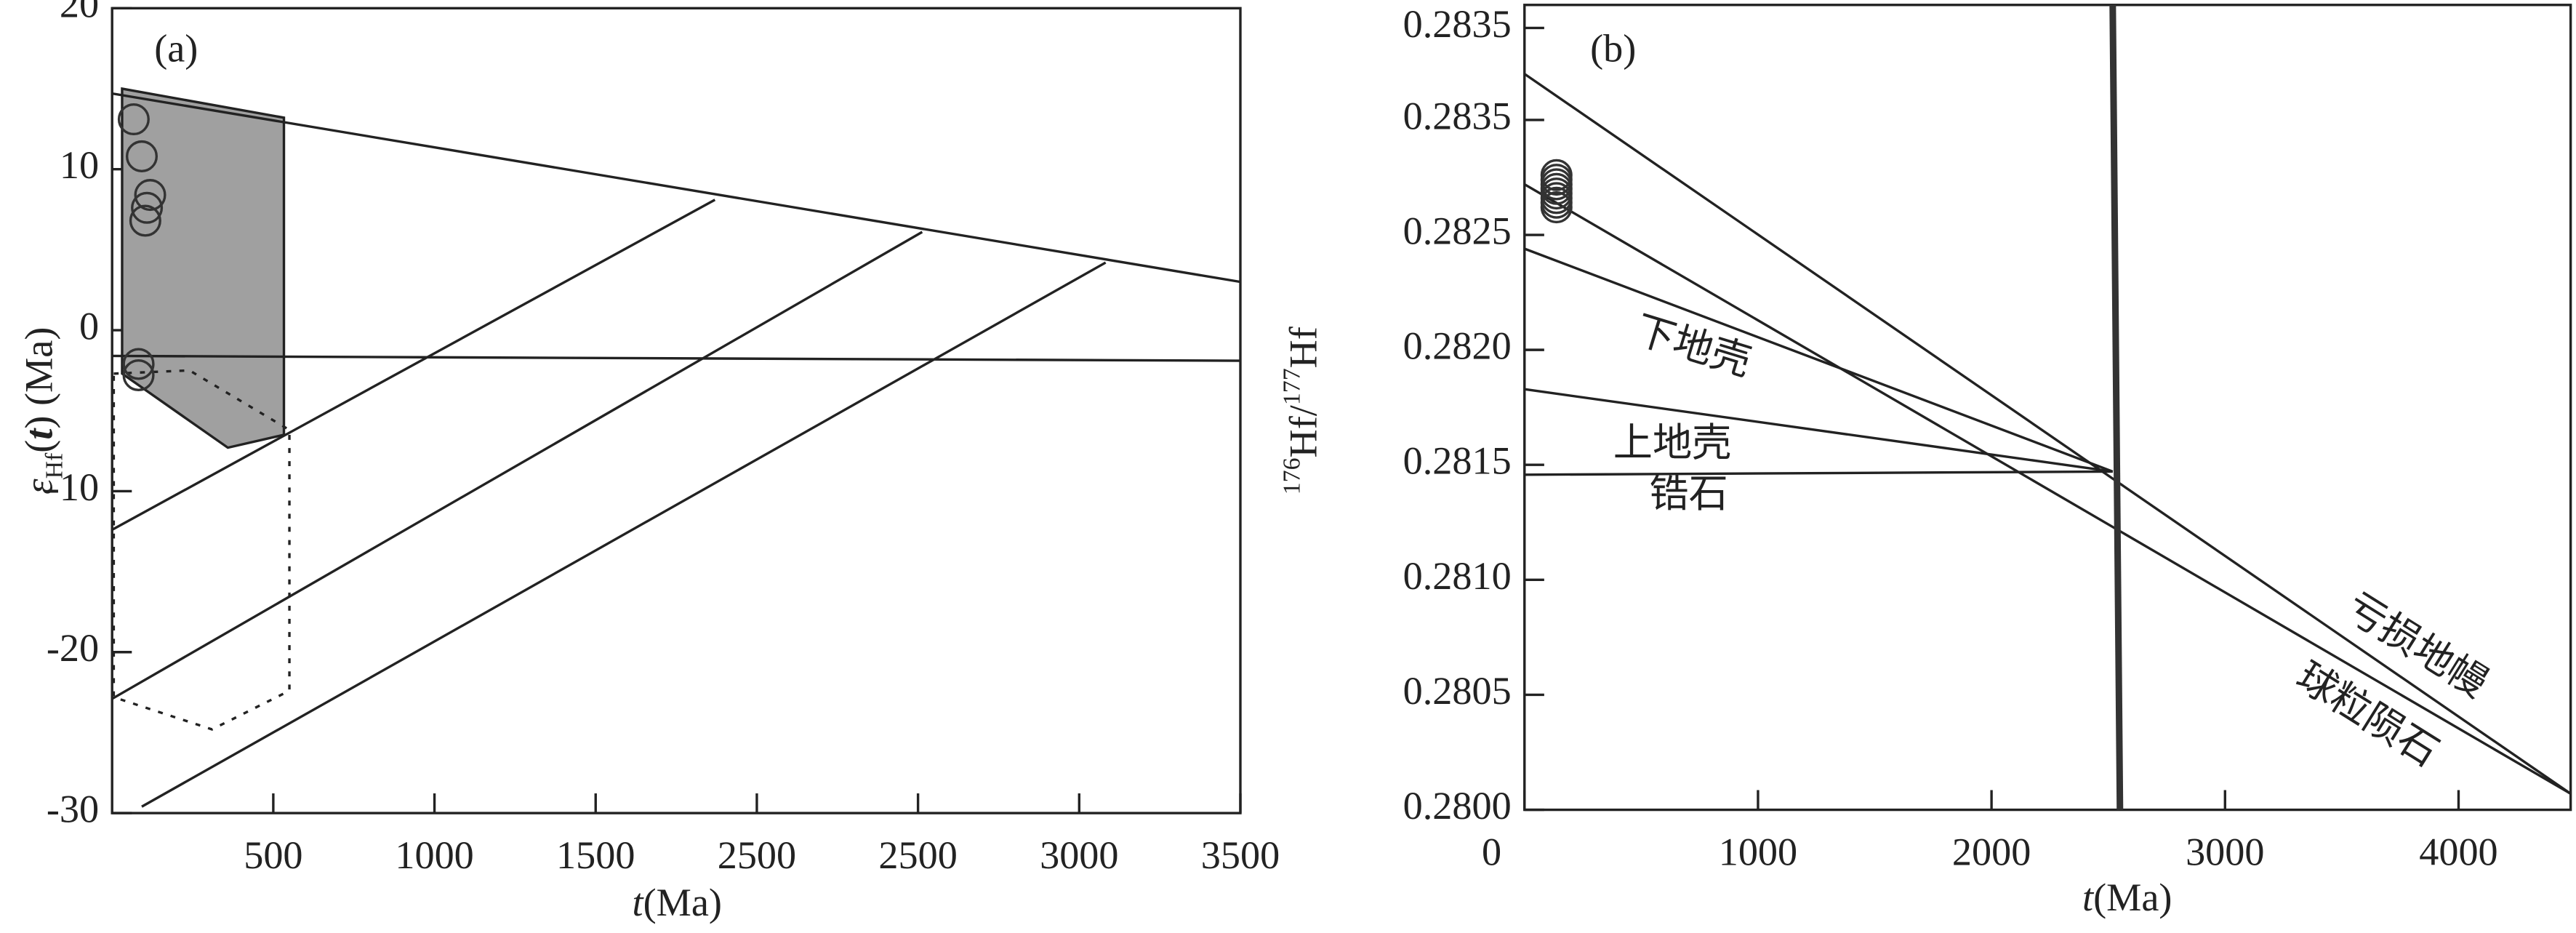 Image resolution: width=2576 pixels, height=933 pixels. What do you see at coordinates (79, 165) in the screenshot?
I see `y-tick-label: 10` at bounding box center [79, 165].